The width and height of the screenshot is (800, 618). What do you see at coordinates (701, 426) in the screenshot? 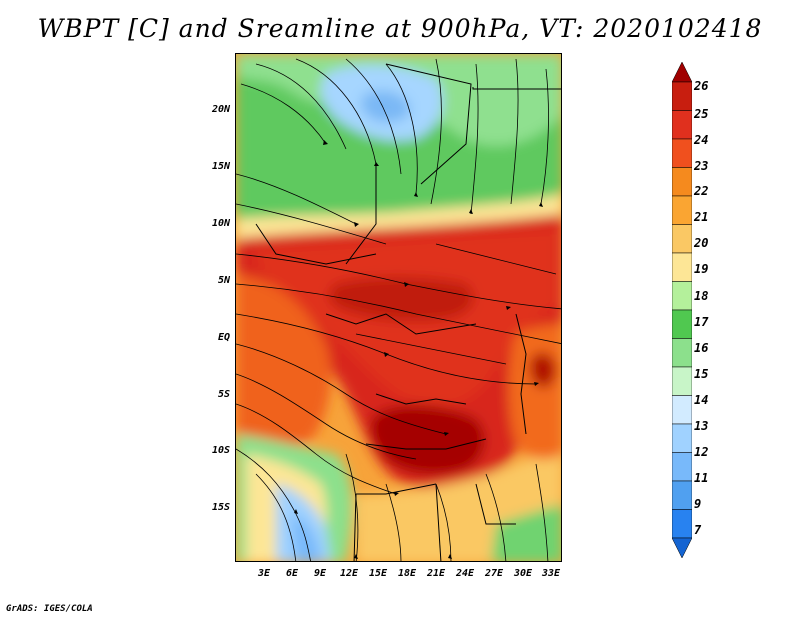
I see `colorbar-tick-label: 13` at bounding box center [701, 426].